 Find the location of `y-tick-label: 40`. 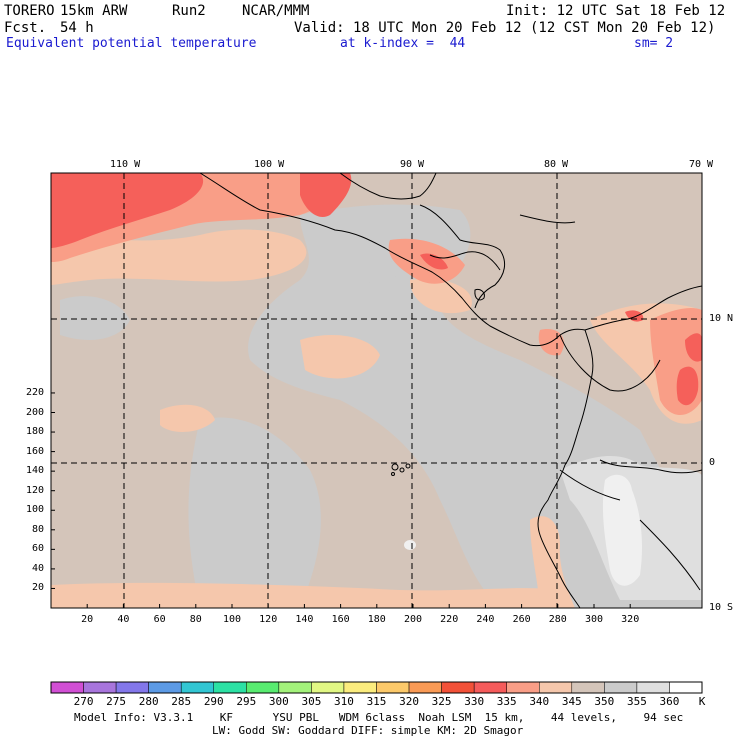

y-tick-label: 40 is located at coordinates (37, 568).